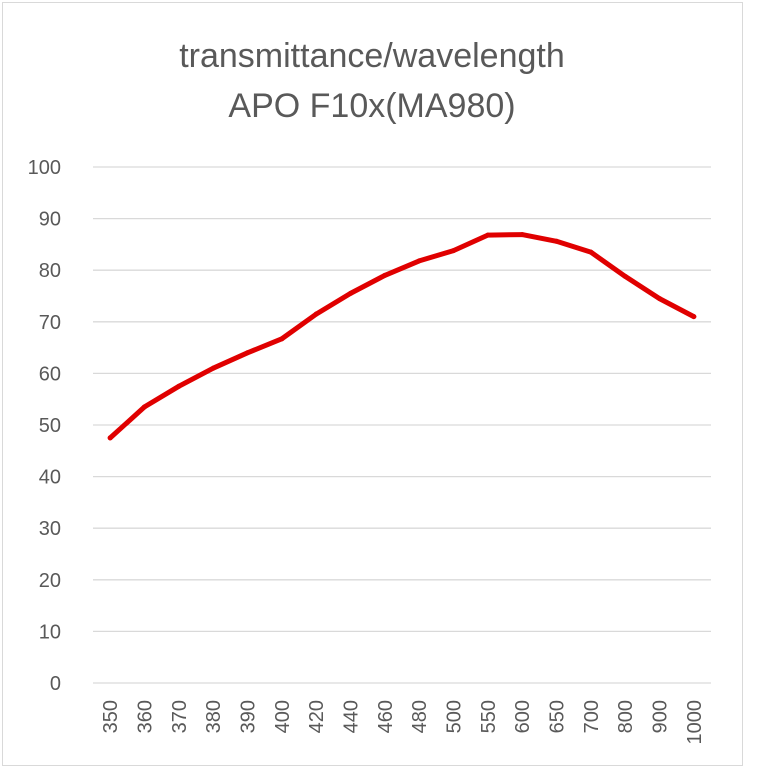  What do you see at coordinates (50, 271) in the screenshot?
I see `y-tick-label: 80` at bounding box center [50, 271].